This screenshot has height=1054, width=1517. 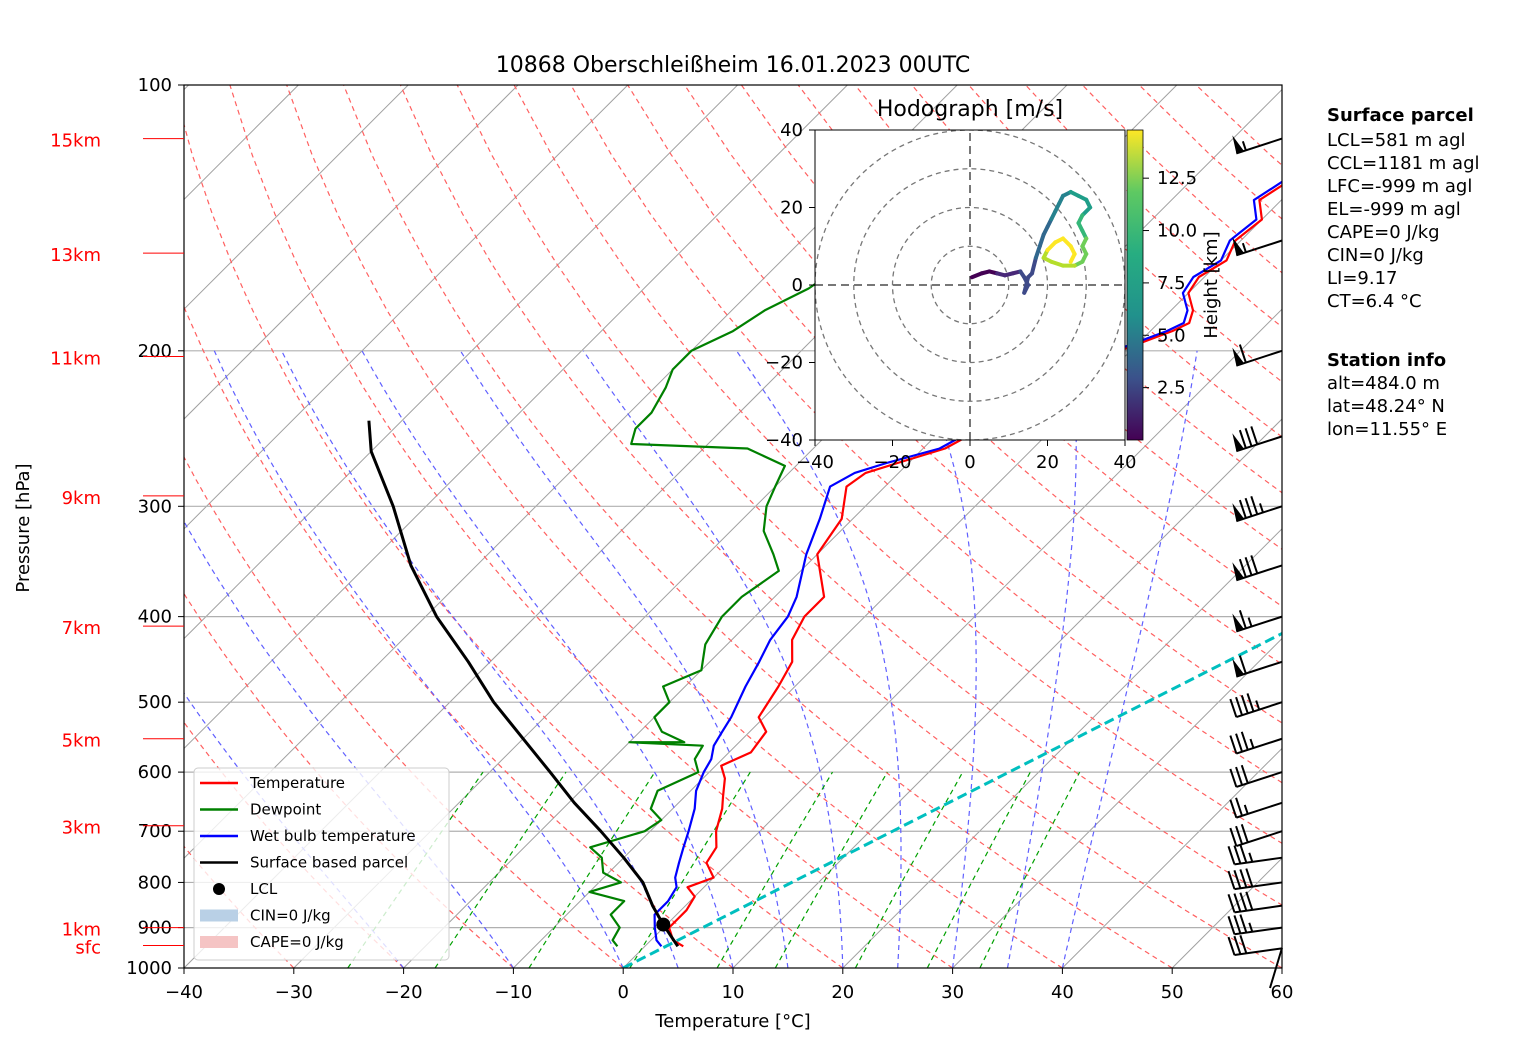 What do you see at coordinates (404, 992) in the screenshot?
I see `x-tick-label: −20` at bounding box center [404, 992].